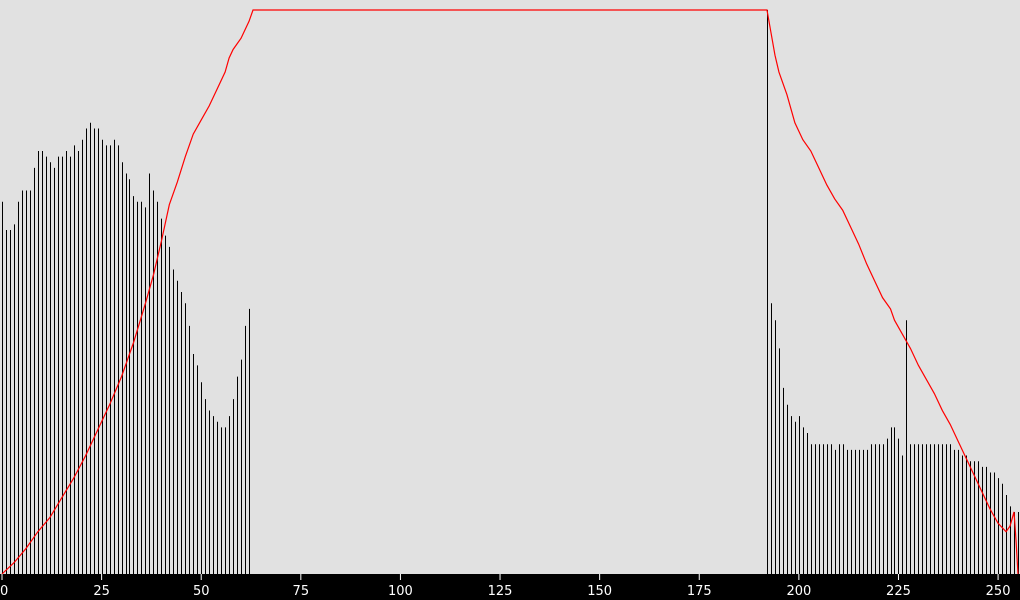 The image size is (1020, 600). Describe the element at coordinates (998, 591) in the screenshot. I see `x-tick-label: 250` at that location.